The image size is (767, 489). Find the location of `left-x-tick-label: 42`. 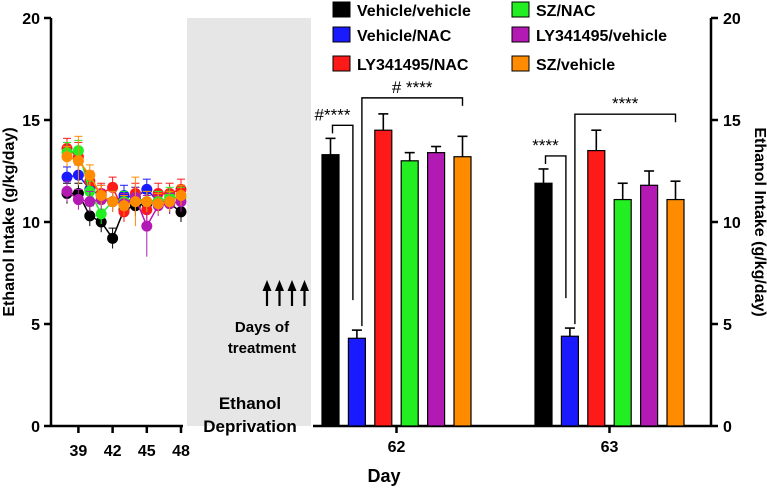

left-x-tick-label: 42 is located at coordinates (113, 451).